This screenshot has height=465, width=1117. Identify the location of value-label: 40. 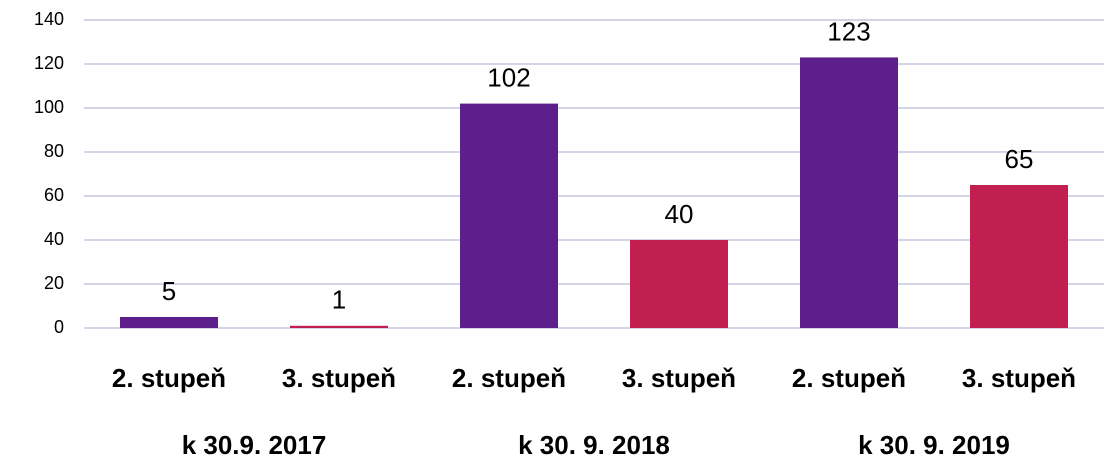
(679, 214).